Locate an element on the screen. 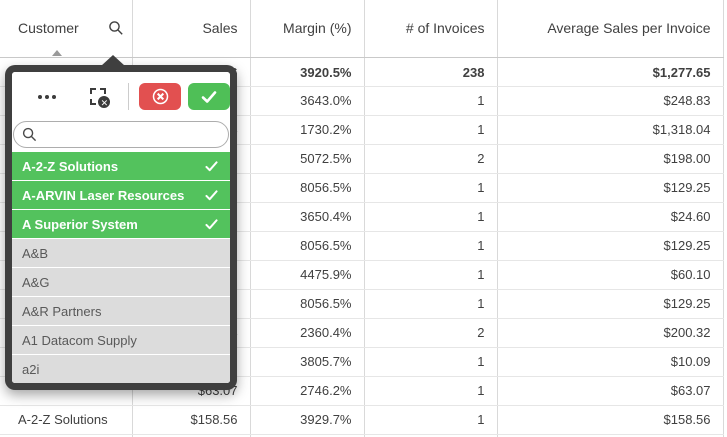 Image resolution: width=727 pixels, height=437 pixels. sort-ascending-icon is located at coordinates (57, 52).